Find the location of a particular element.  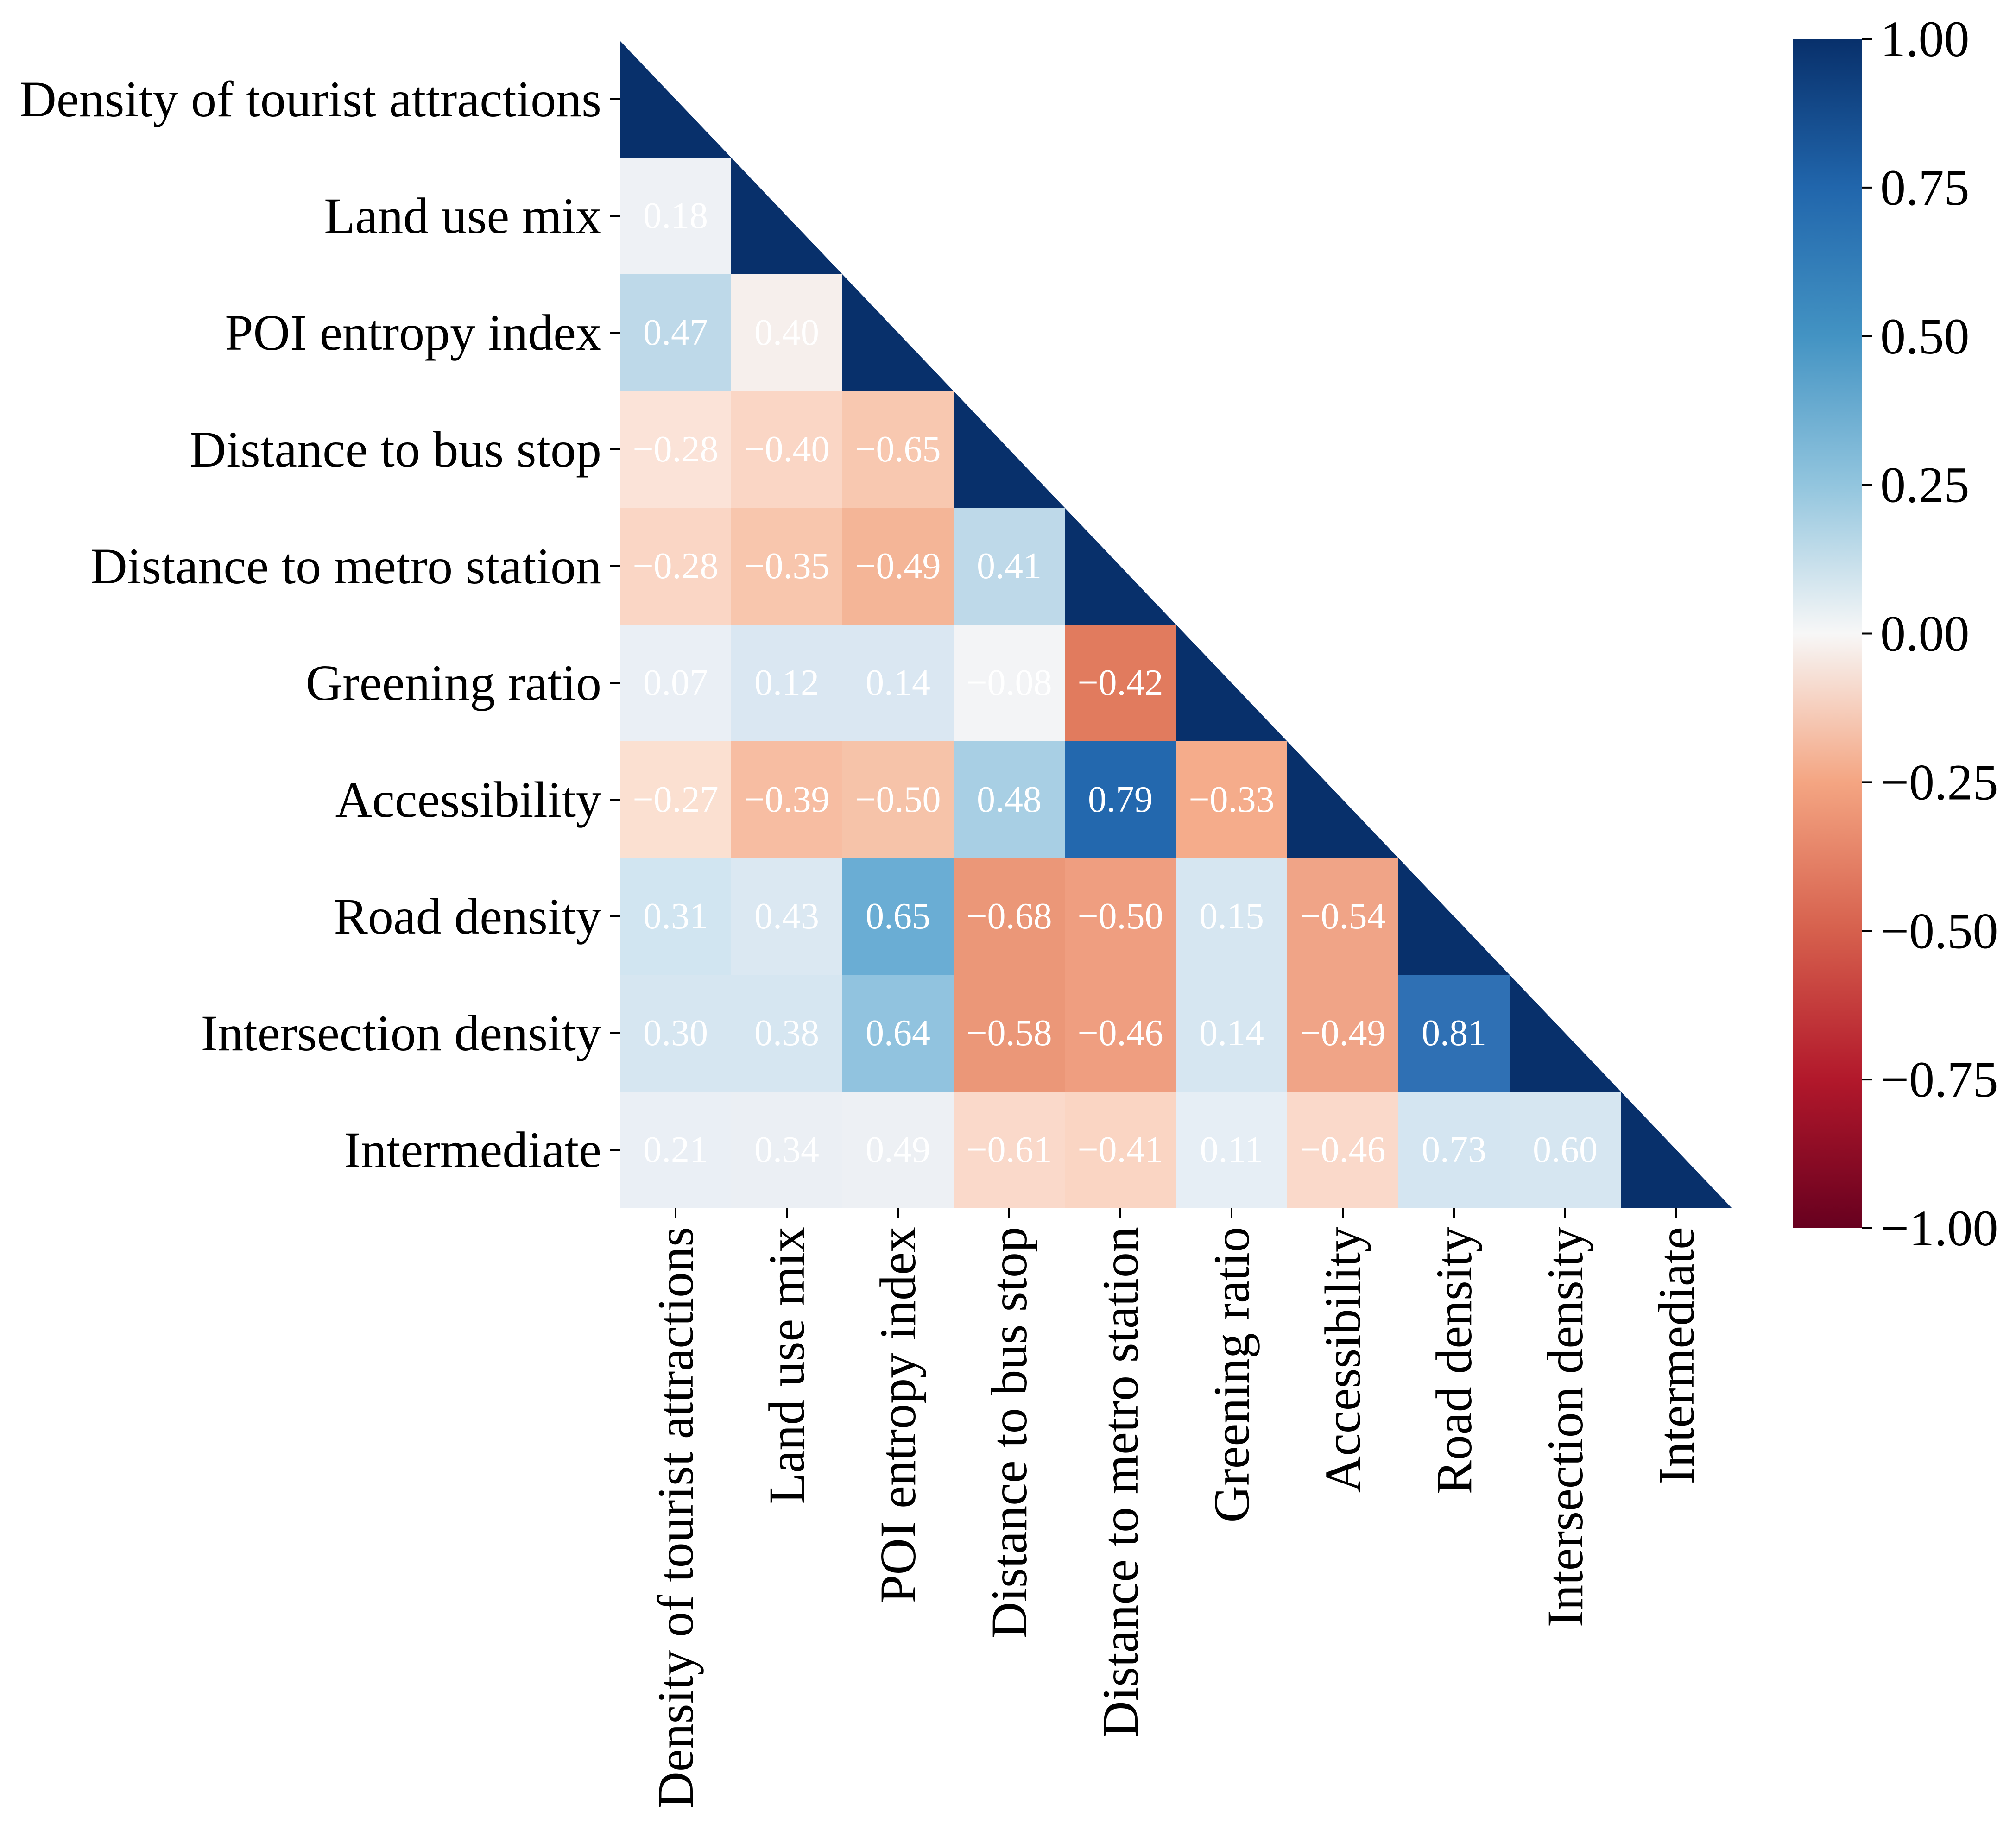

cell-label-2-1: 0.40 is located at coordinates (786, 332).